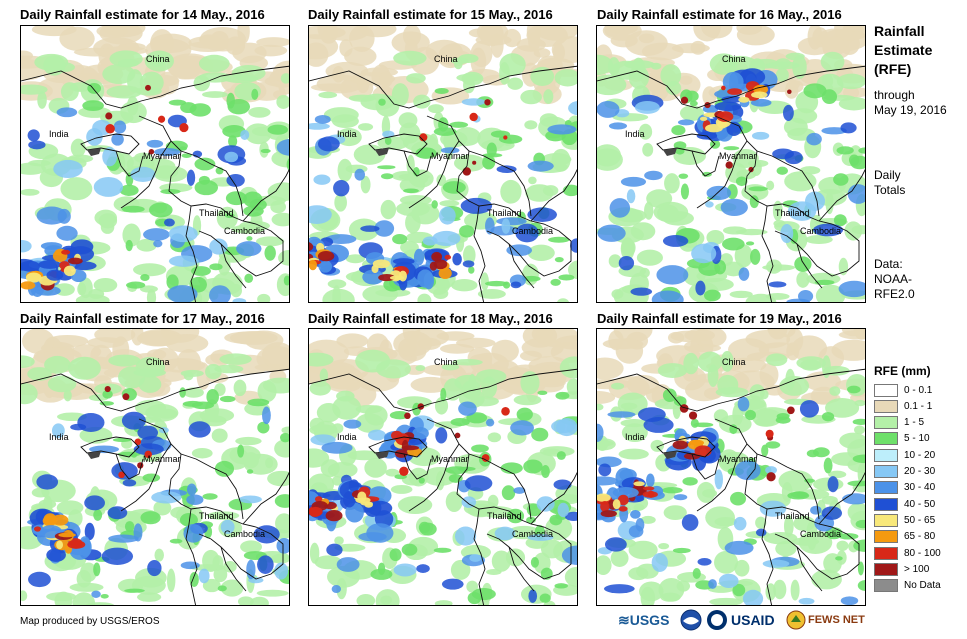  I want to click on legend-item: 10 - 20, so click(904, 455).